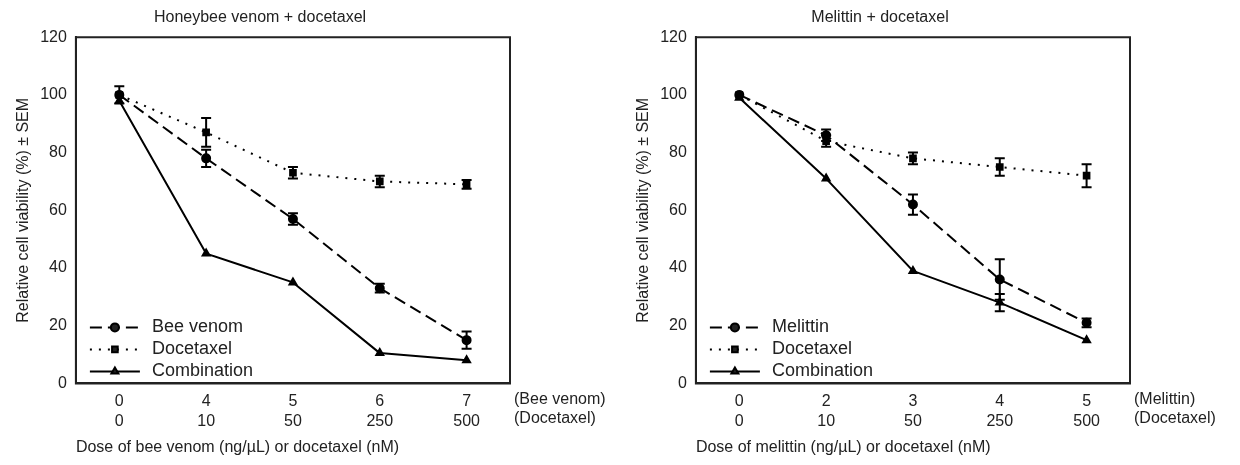  I want to click on x-tick-label: 4 10, so click(206, 410).